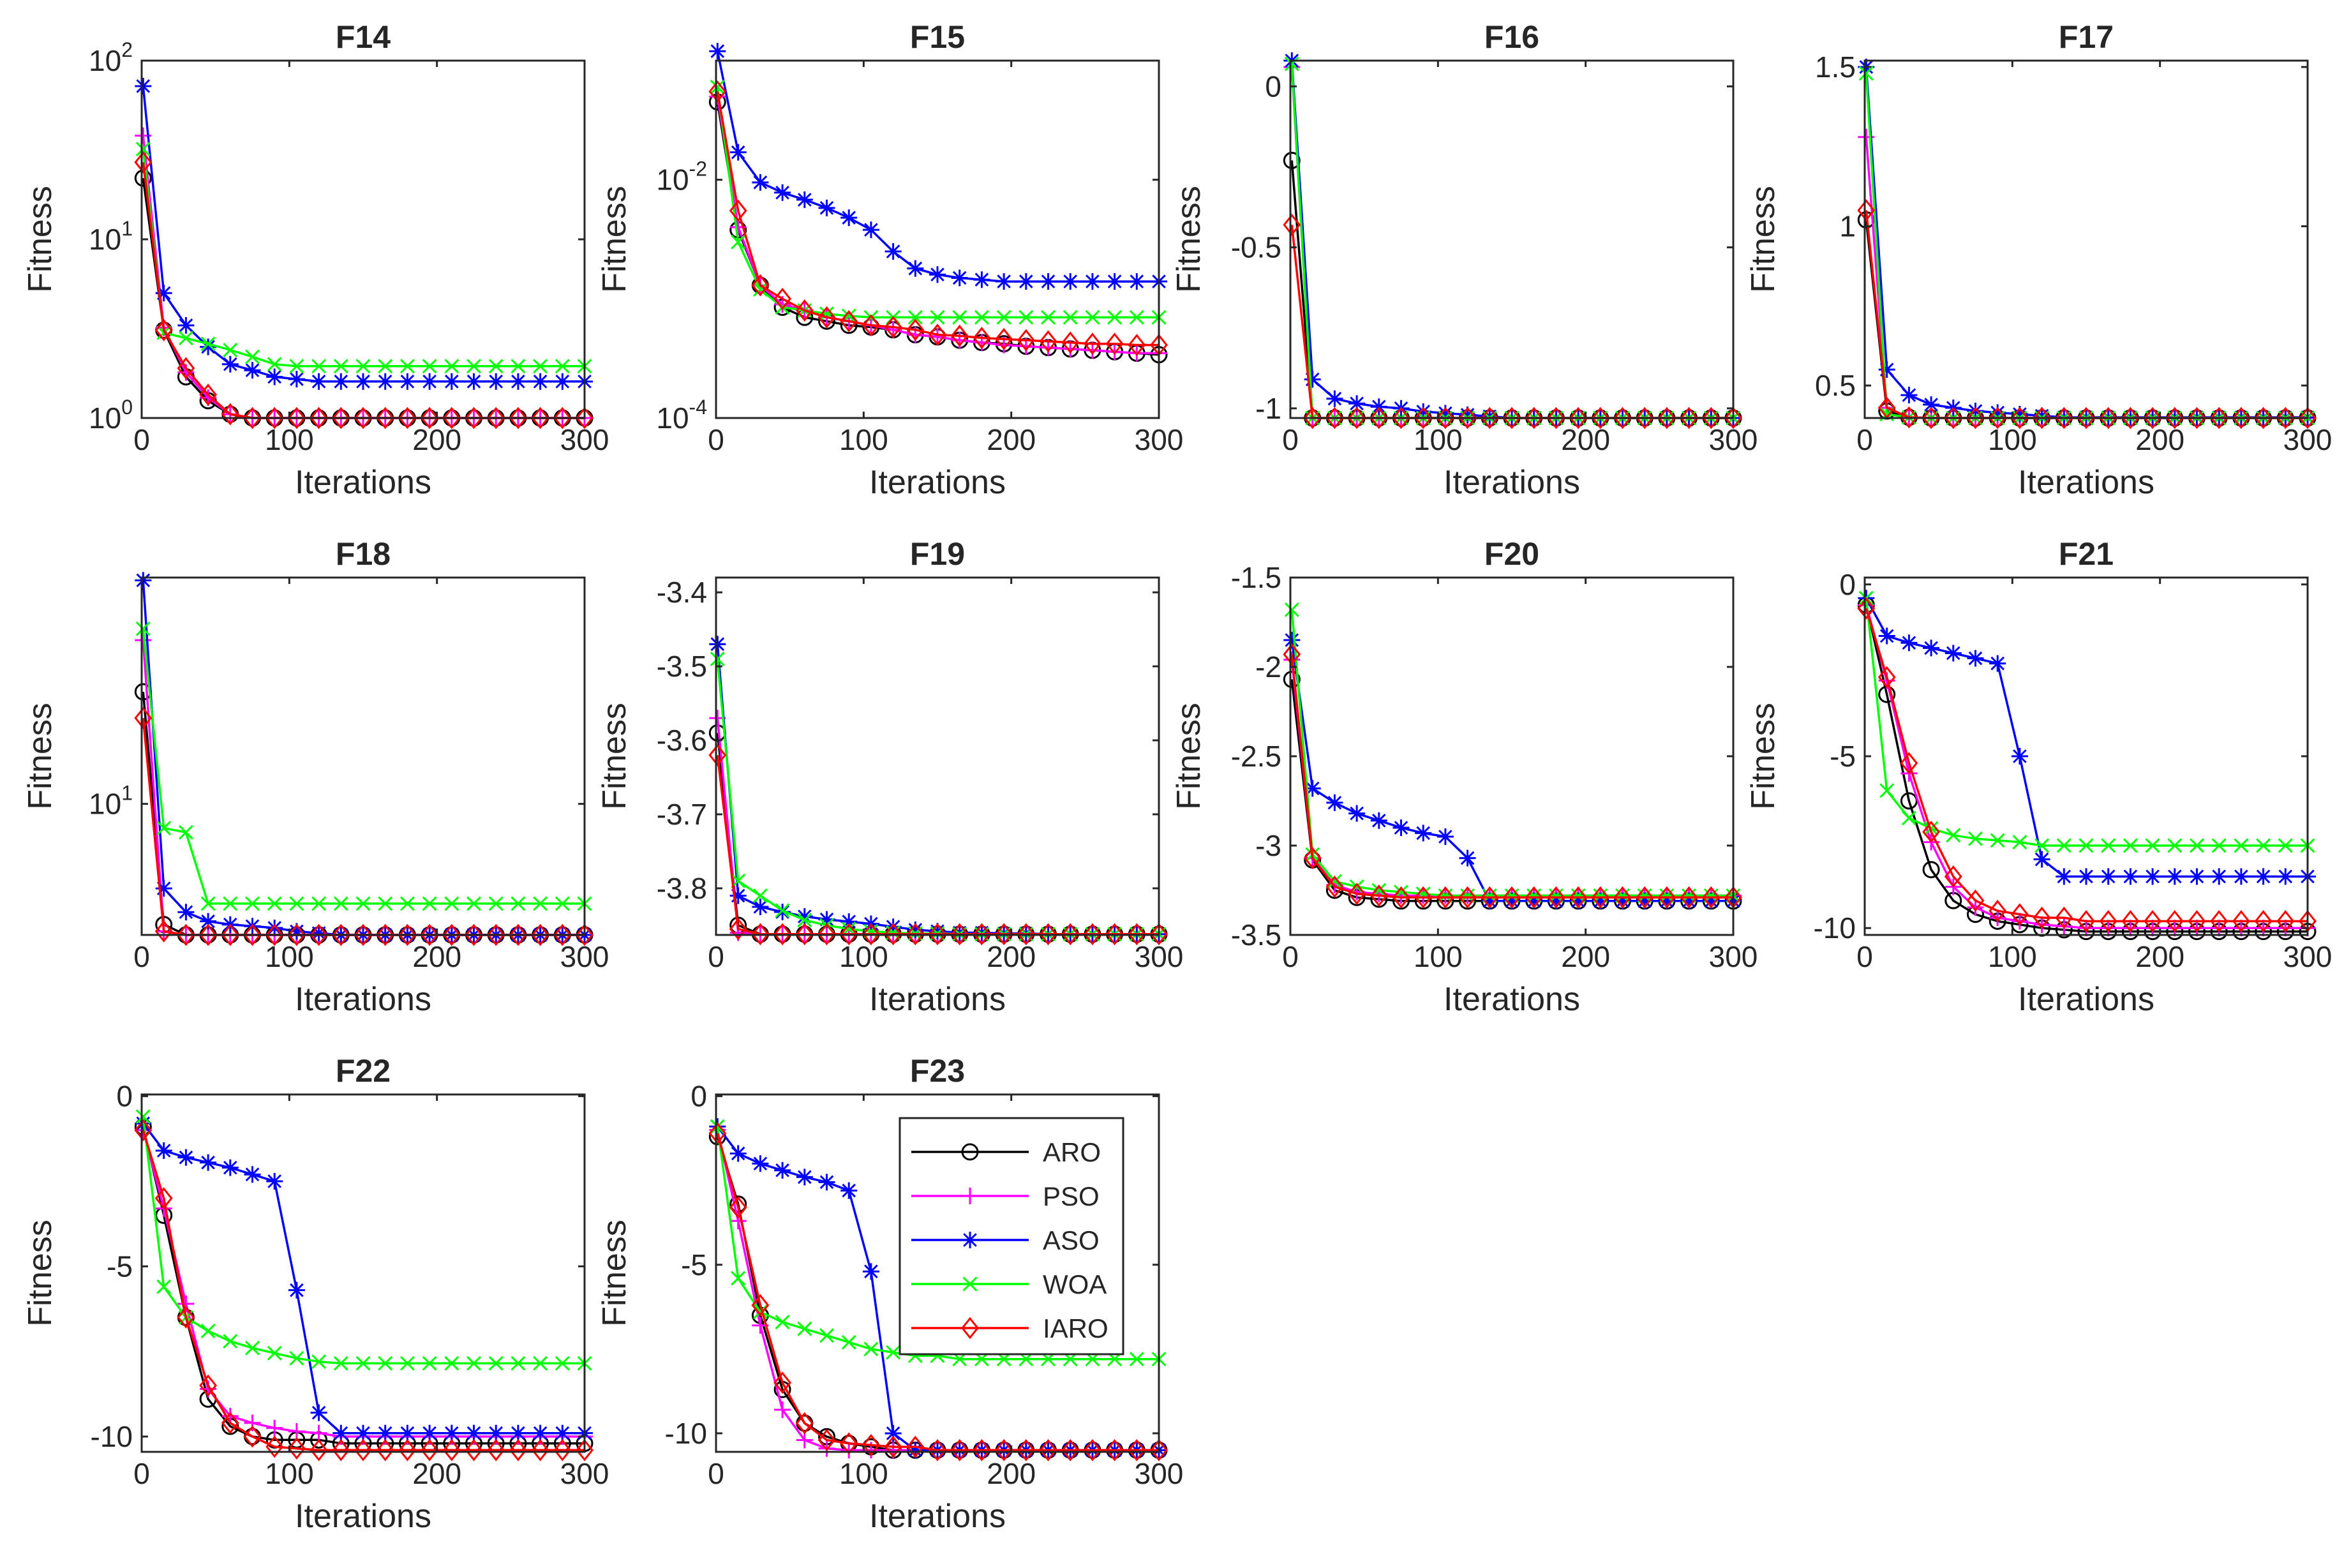 This screenshot has width=2351, height=1568. What do you see at coordinates (1511, 37) in the screenshot?
I see `chart-title: F16` at bounding box center [1511, 37].